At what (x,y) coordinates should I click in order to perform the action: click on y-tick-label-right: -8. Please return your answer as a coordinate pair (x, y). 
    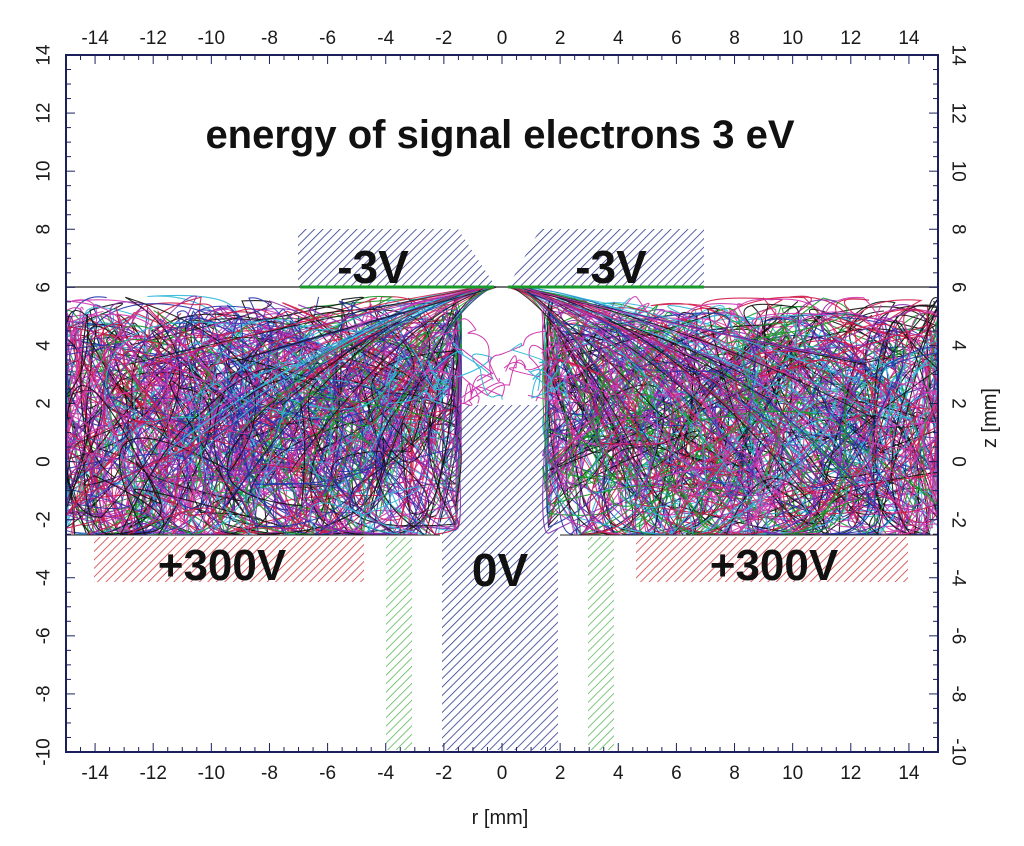
    Looking at the image, I should click on (958, 693).